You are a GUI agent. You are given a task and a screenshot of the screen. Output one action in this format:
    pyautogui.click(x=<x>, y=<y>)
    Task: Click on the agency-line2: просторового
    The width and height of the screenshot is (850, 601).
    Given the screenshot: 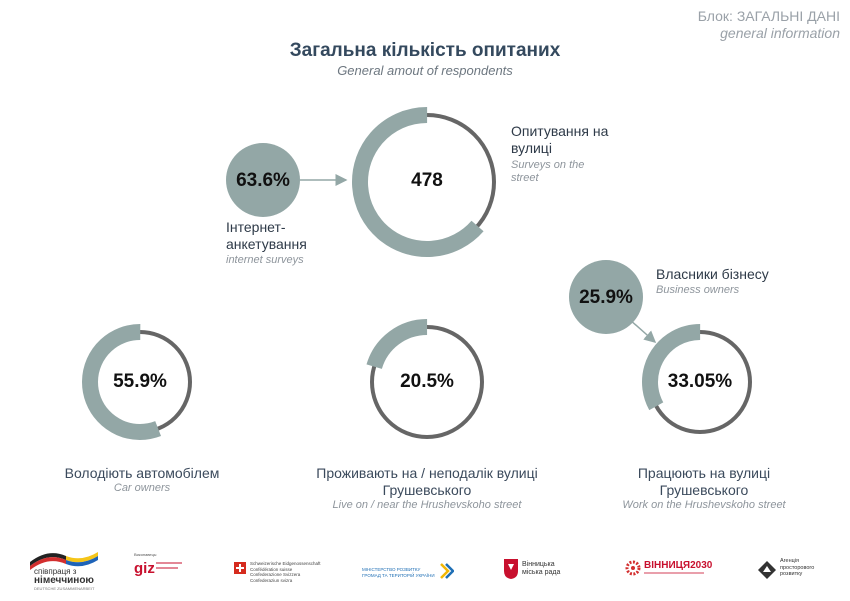 What is the action you would take?
    pyautogui.click(x=797, y=567)
    